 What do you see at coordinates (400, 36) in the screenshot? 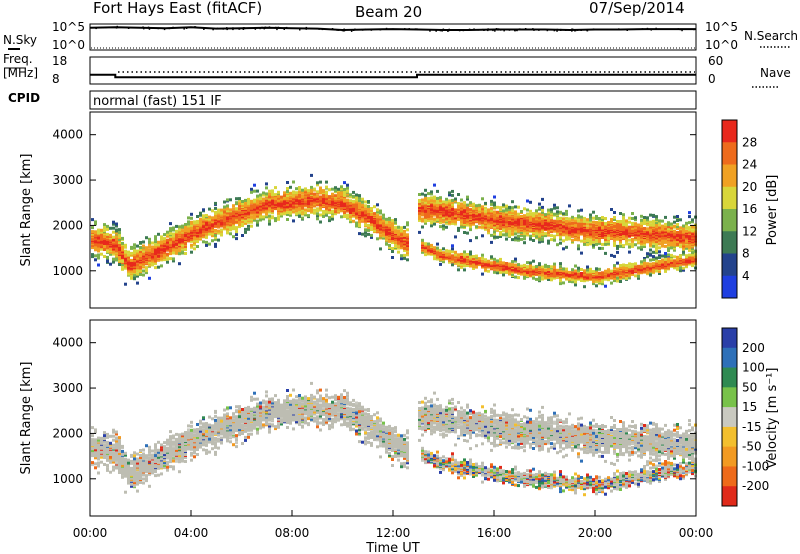
I see `noise-panel: 10^5 10^0 10^5 10^0 N.Sky N.Search` at bounding box center [400, 36].